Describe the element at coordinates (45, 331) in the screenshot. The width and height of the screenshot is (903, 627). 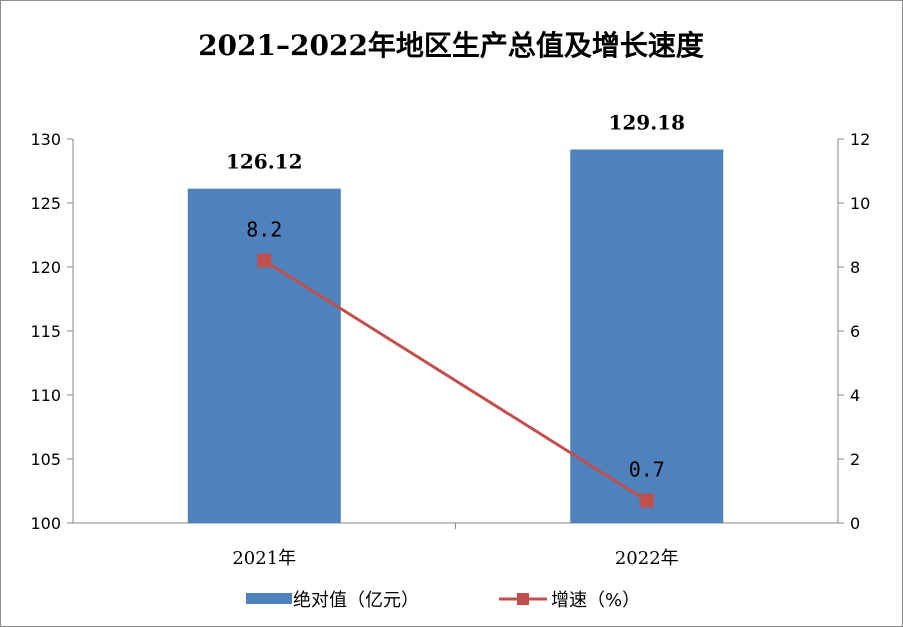
I see `left-tick-label: 115` at that location.